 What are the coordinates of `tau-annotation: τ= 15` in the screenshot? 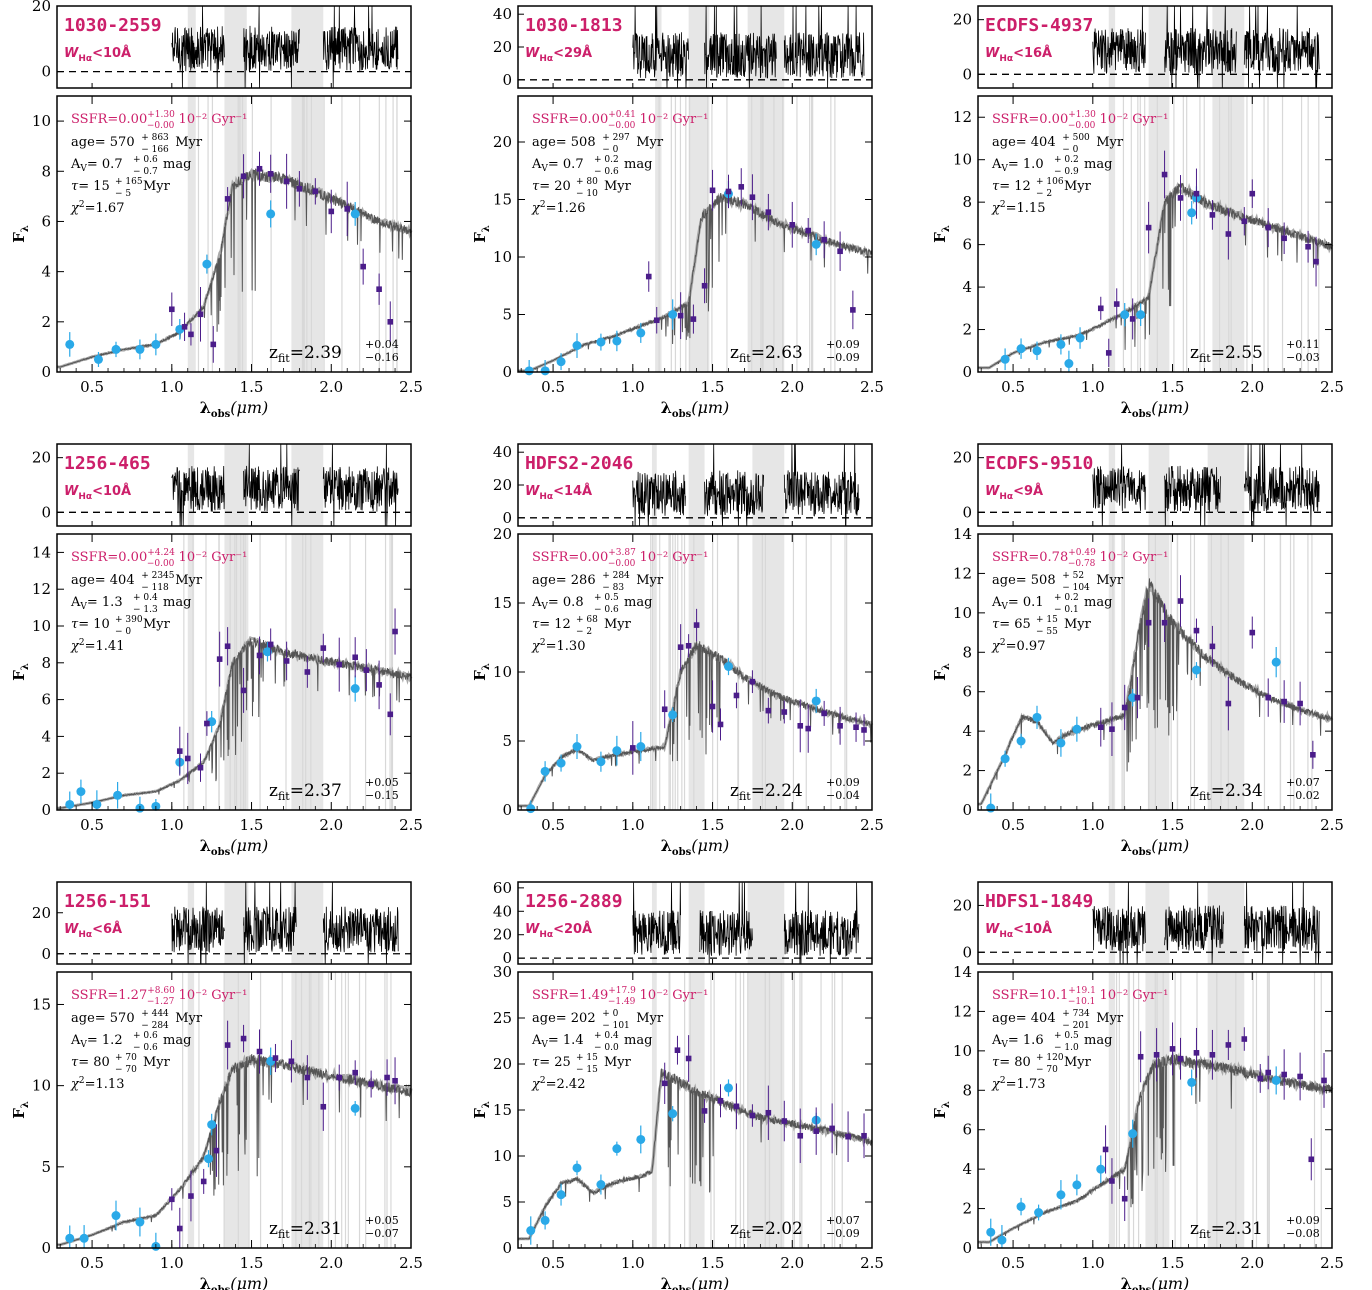 It's located at (90, 186).